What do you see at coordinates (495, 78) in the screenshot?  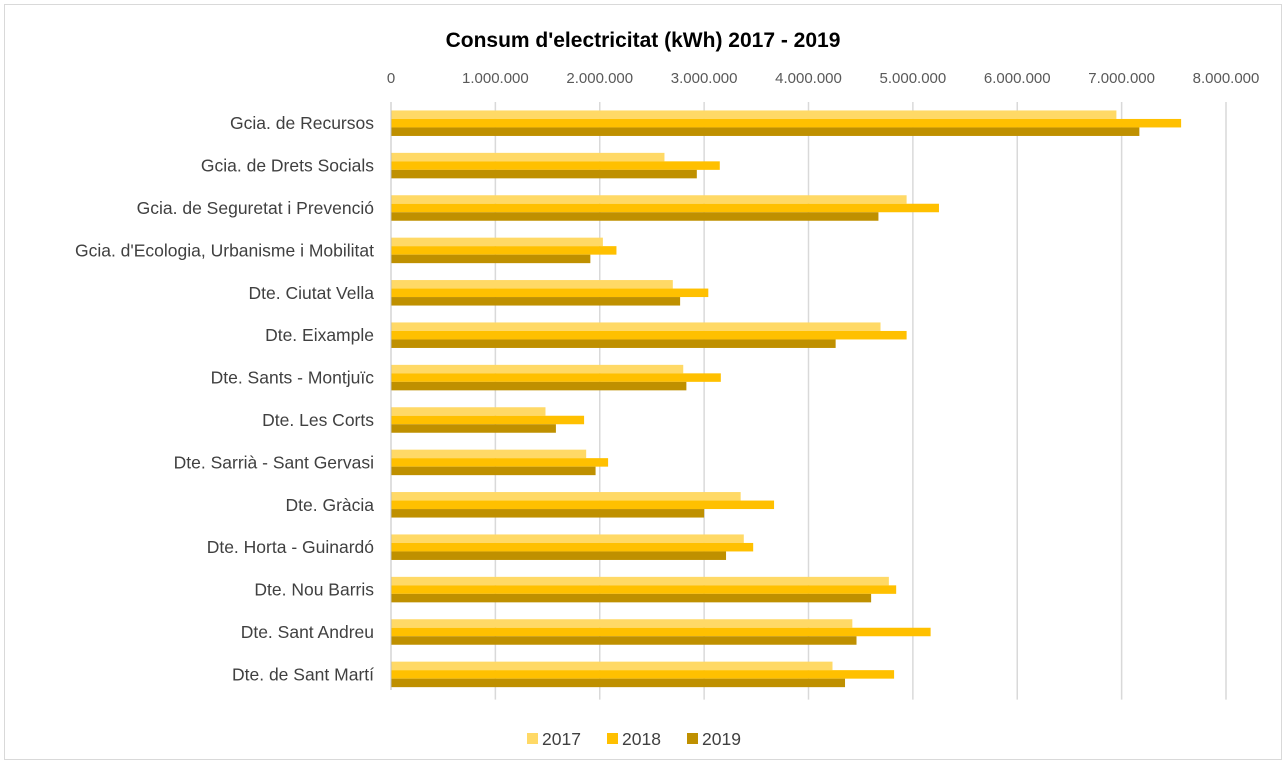 I see `x-tick-label: 1.000.000` at bounding box center [495, 78].